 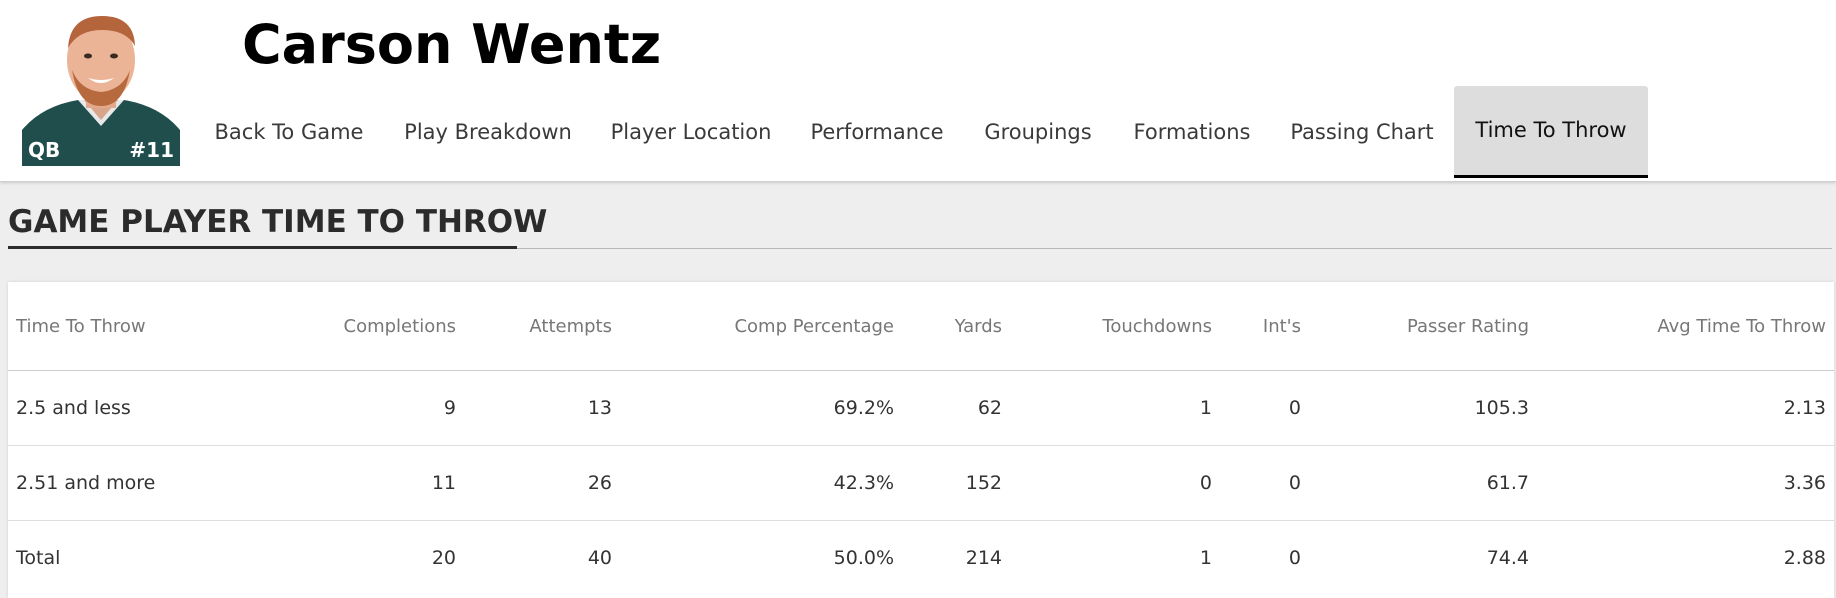 I want to click on column-header: Avg Time To Throw, so click(x=1685, y=326).